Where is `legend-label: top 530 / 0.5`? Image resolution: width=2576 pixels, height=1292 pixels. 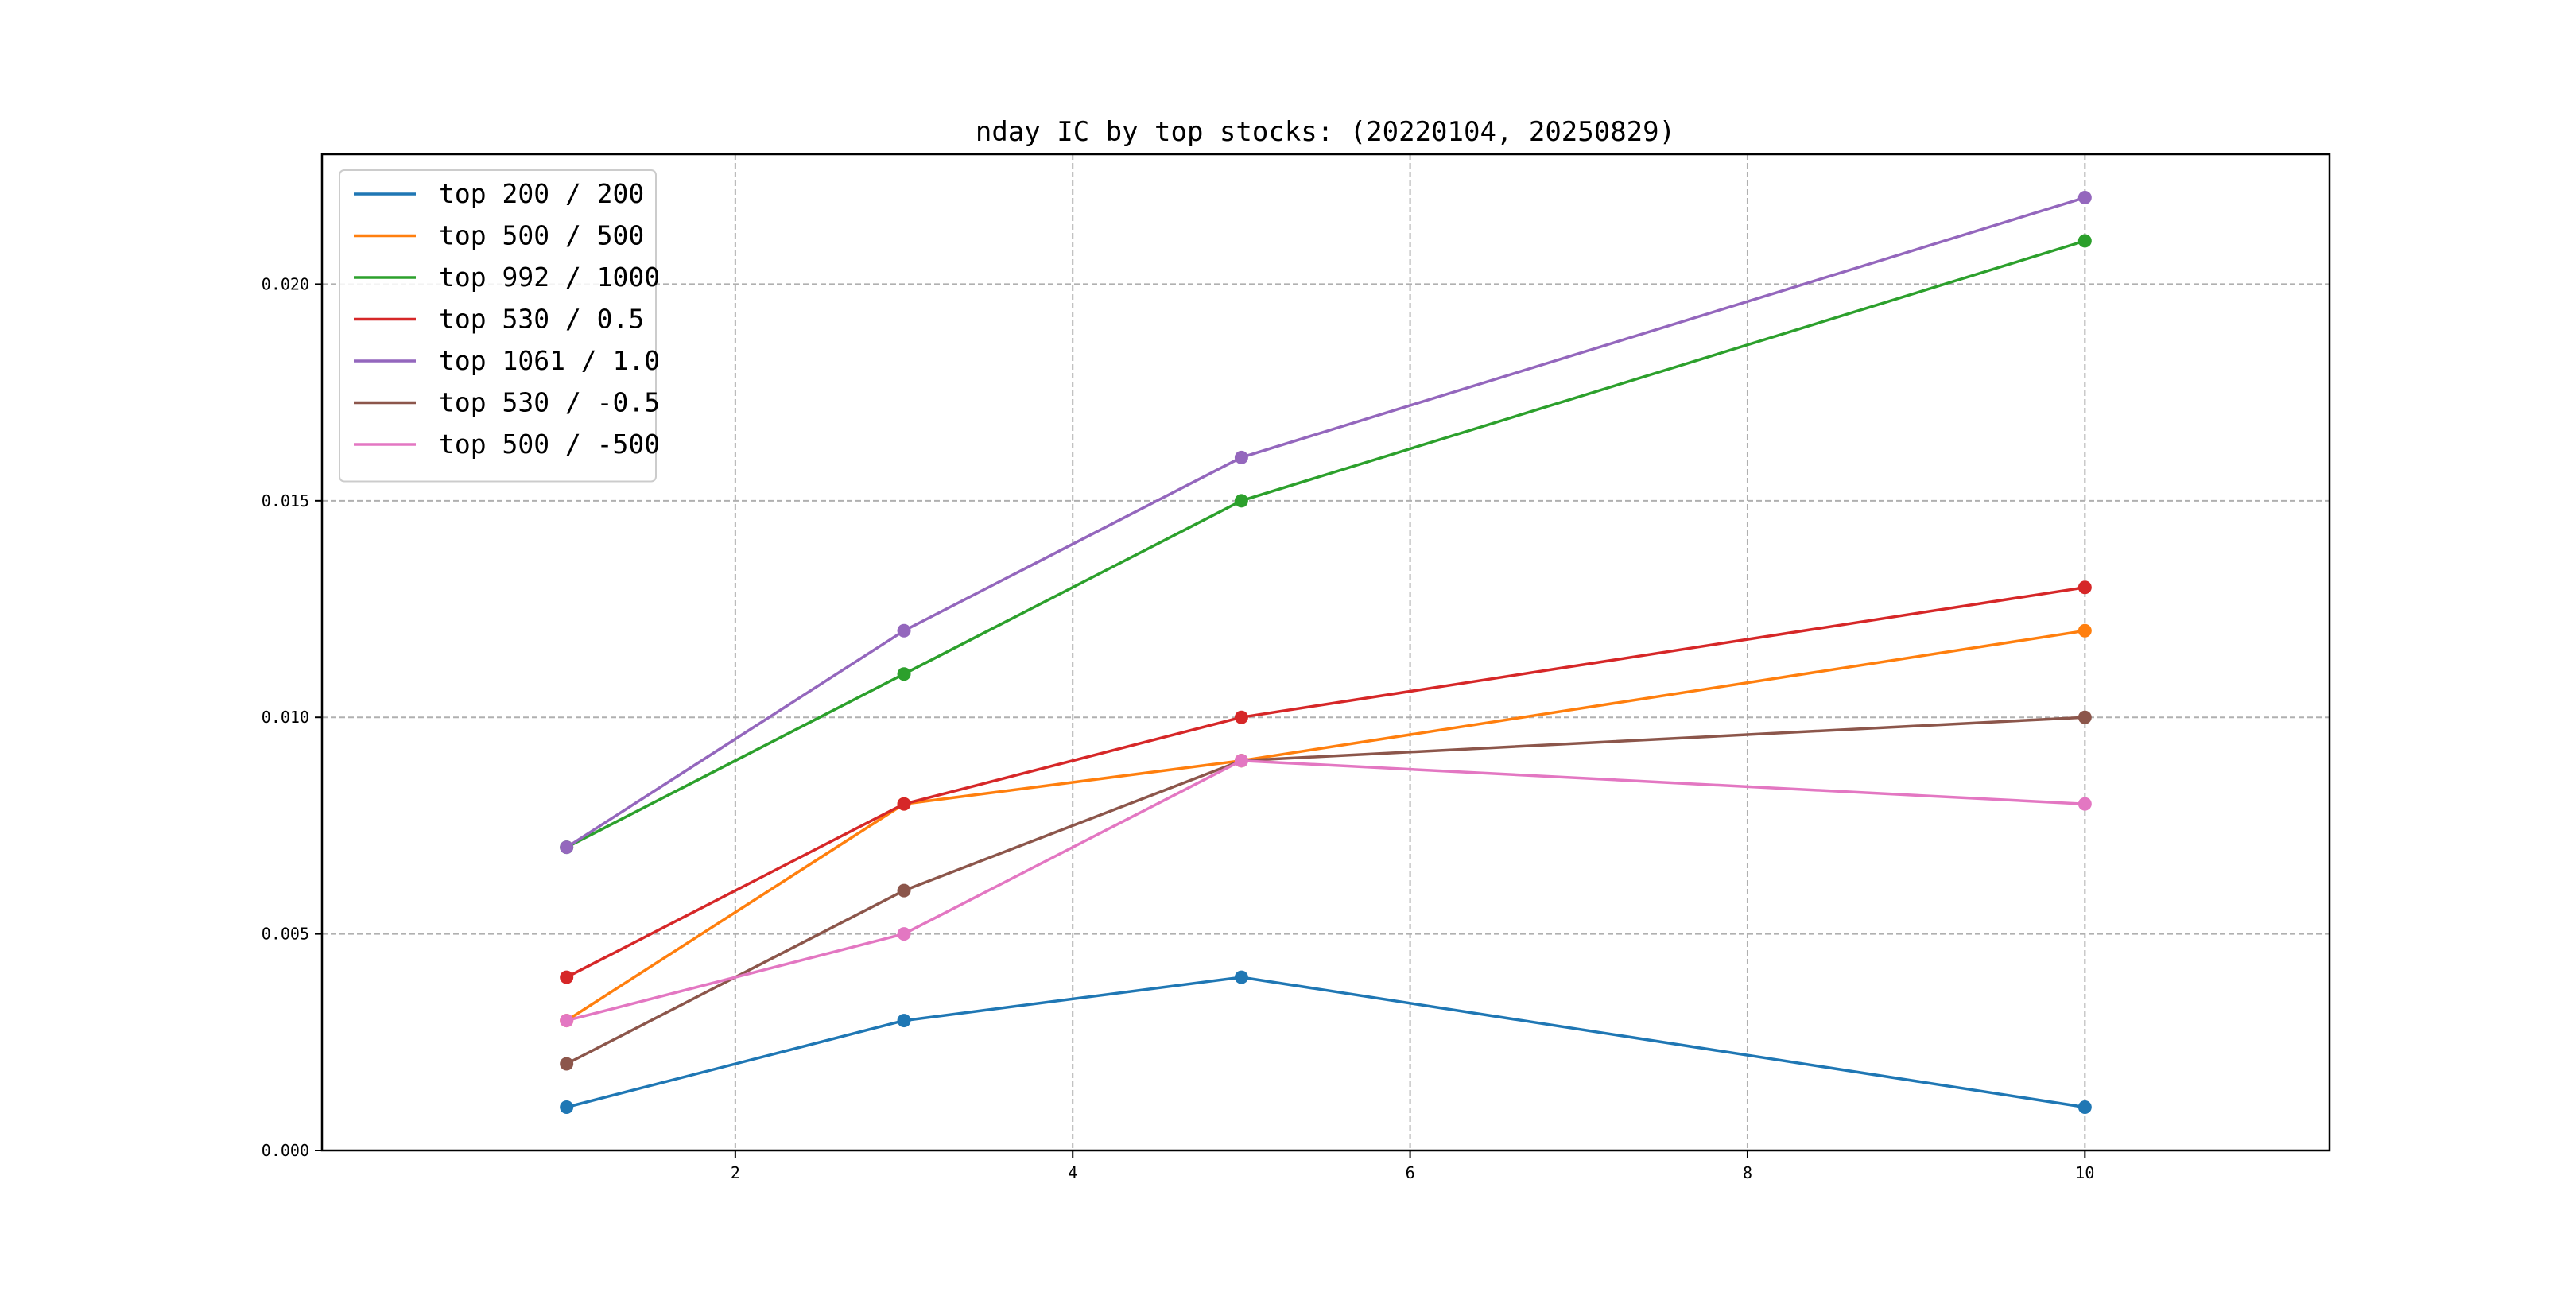
legend-label: top 530 / 0.5 is located at coordinates (542, 319).